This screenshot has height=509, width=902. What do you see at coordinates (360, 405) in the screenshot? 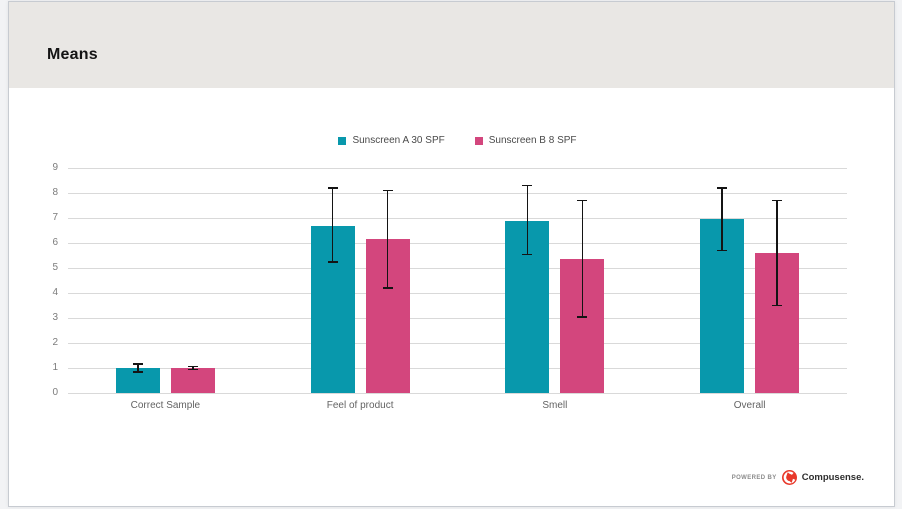
I see `x-category-label: Feel of product` at bounding box center [360, 405].